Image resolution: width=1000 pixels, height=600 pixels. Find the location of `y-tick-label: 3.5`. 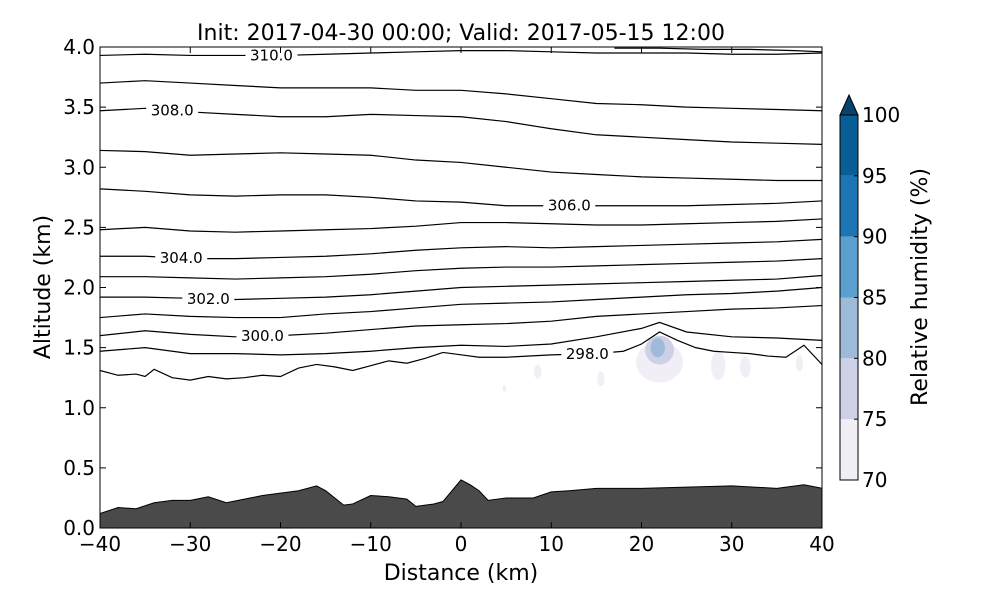

y-tick-label: 3.5 is located at coordinates (79, 107).